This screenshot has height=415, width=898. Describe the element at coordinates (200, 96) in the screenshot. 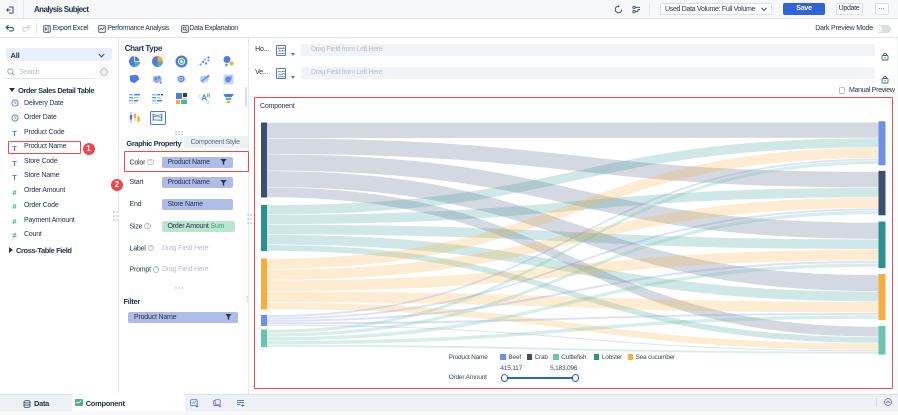

I see `svg-text: C` at that location.